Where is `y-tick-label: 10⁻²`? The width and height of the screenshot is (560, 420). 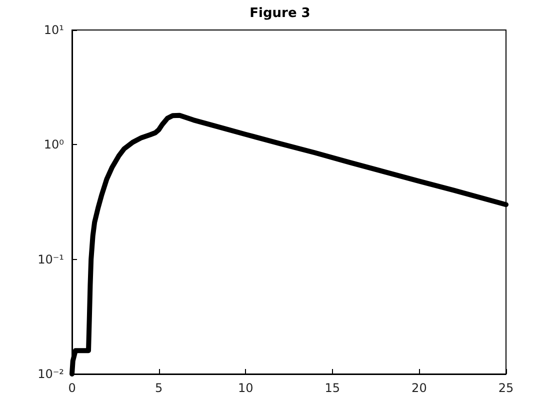 y-tick-label: 10⁻² is located at coordinates (51, 374).